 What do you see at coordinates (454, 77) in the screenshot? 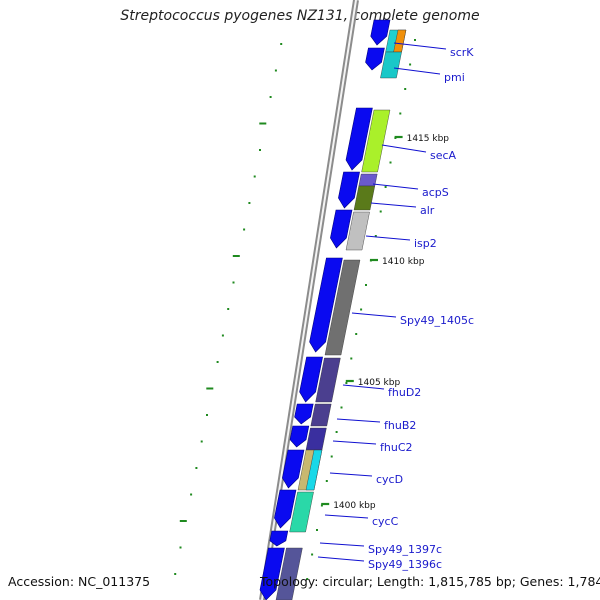
I see `gene-label-pmi: pmi` at bounding box center [454, 77].